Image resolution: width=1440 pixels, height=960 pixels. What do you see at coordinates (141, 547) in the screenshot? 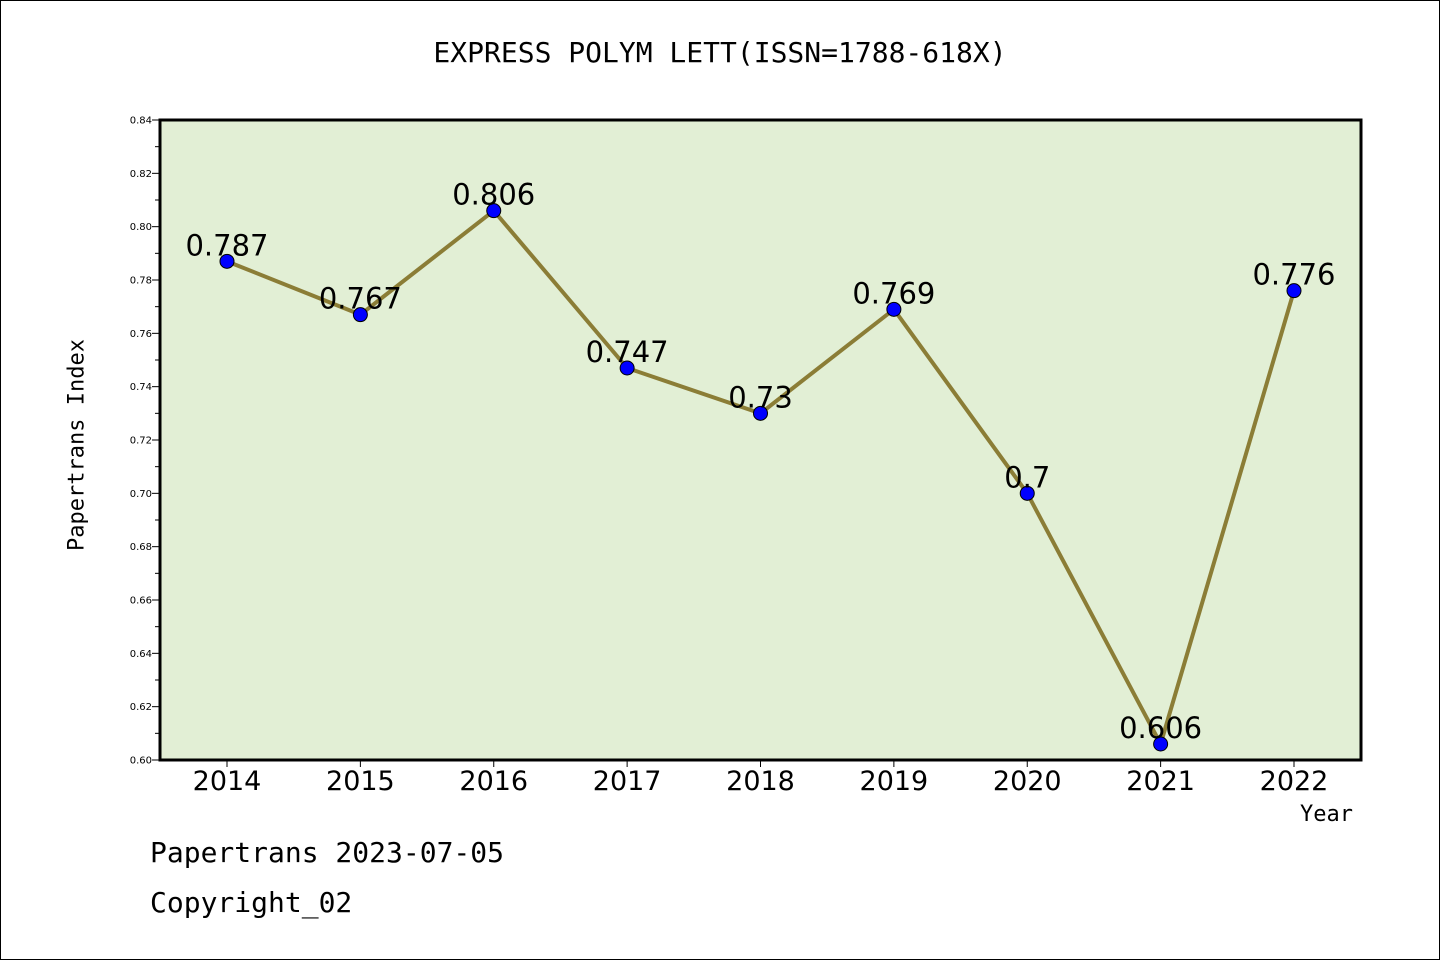
I see `y-tick-label: 0.68` at bounding box center [141, 547].